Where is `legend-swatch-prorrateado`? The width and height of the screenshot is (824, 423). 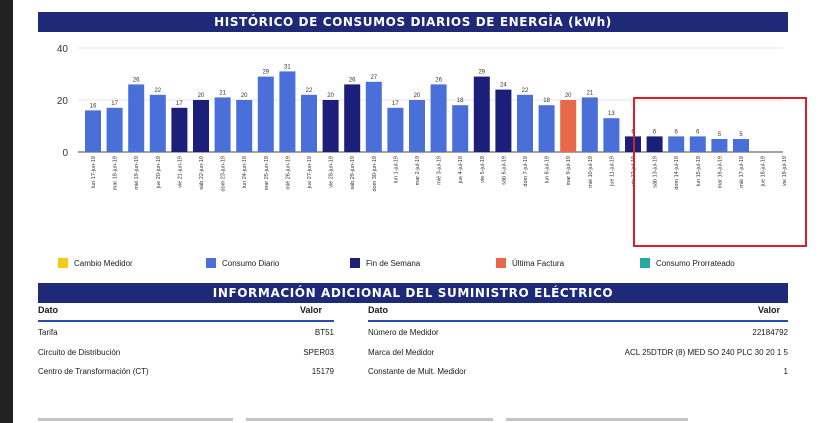 legend-swatch-prorrateado is located at coordinates (645, 263).